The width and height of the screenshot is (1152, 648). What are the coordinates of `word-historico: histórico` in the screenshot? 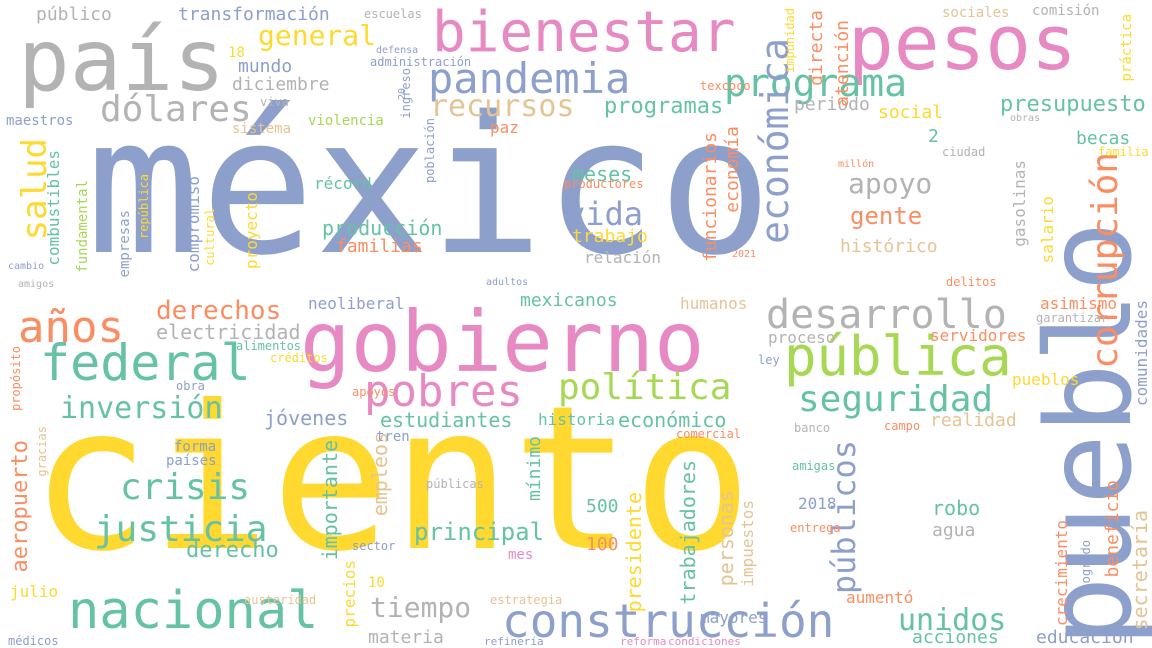 It's located at (889, 246).